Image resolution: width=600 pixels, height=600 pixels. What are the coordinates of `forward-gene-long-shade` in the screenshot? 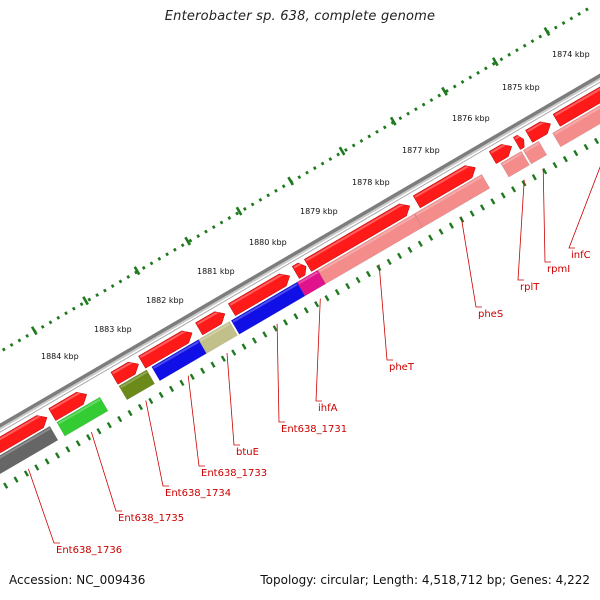 It's located at (355, 233).